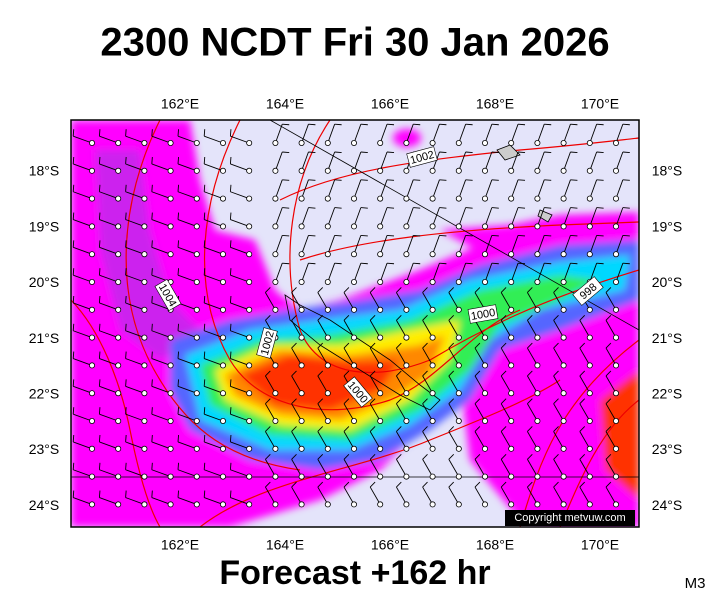 This screenshot has height=600, width=711. Describe the element at coordinates (44, 449) in the screenshot. I see `latitude-label: 23°S` at that location.